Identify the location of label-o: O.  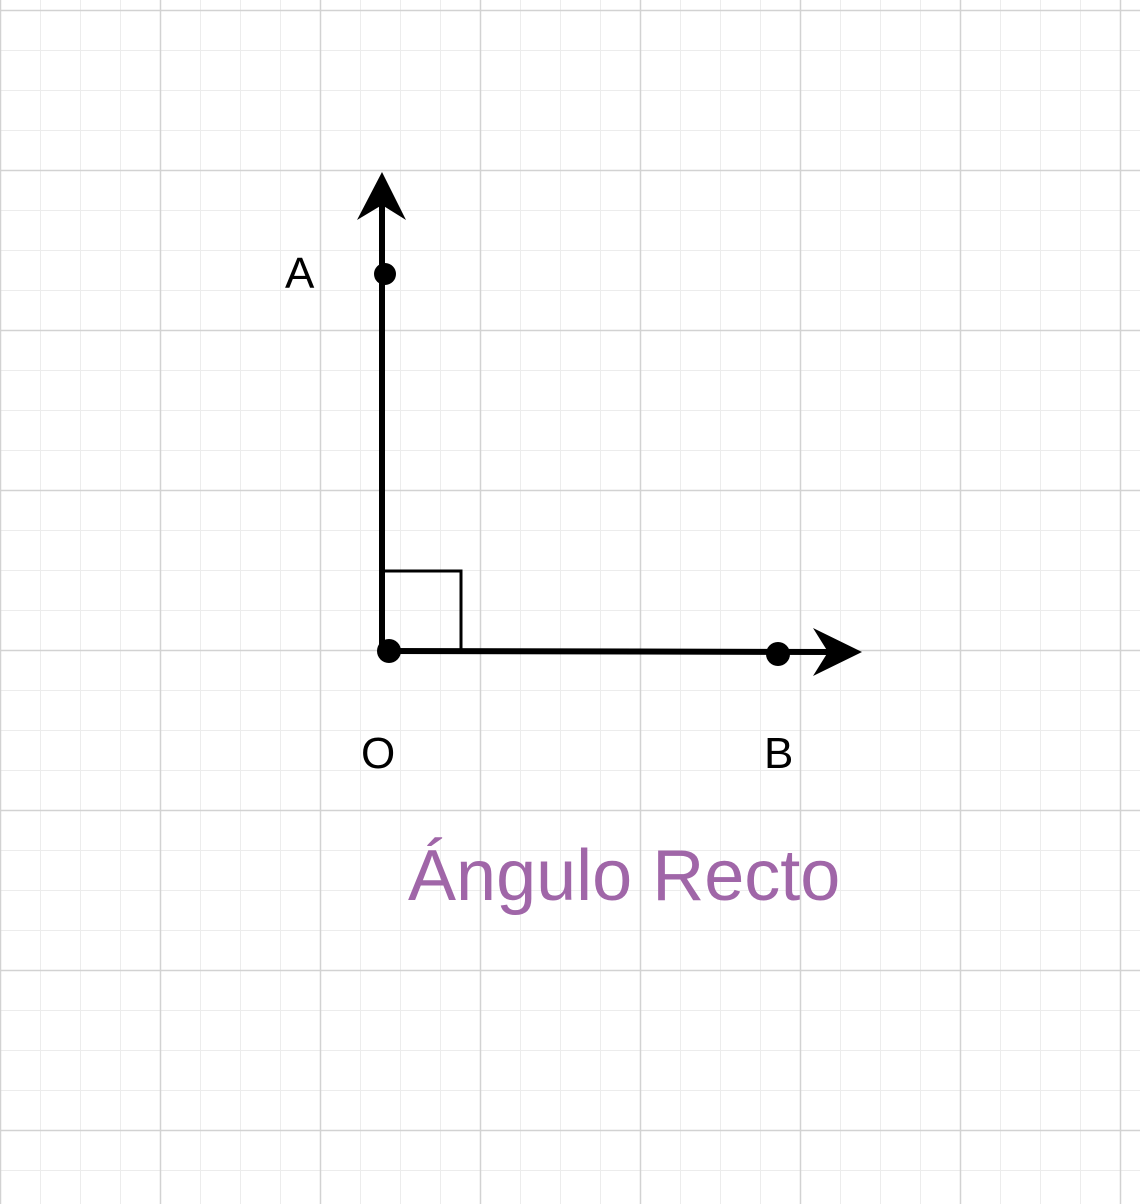
(378, 753).